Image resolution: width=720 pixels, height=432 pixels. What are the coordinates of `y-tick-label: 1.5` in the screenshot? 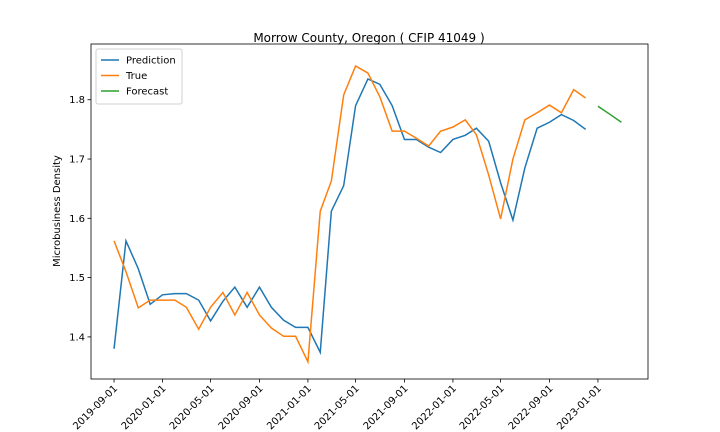 It's located at (77, 278).